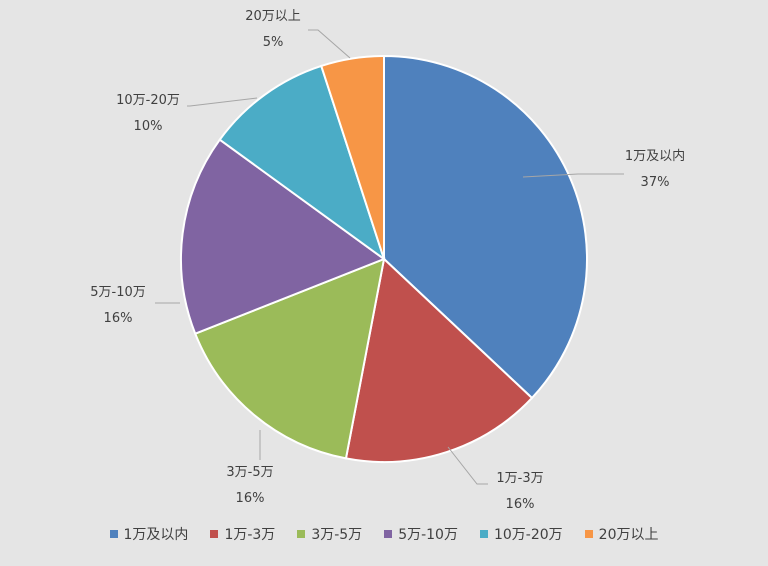 This screenshot has height=566, width=768. I want to click on legend-item: 20万以上, so click(621, 534).